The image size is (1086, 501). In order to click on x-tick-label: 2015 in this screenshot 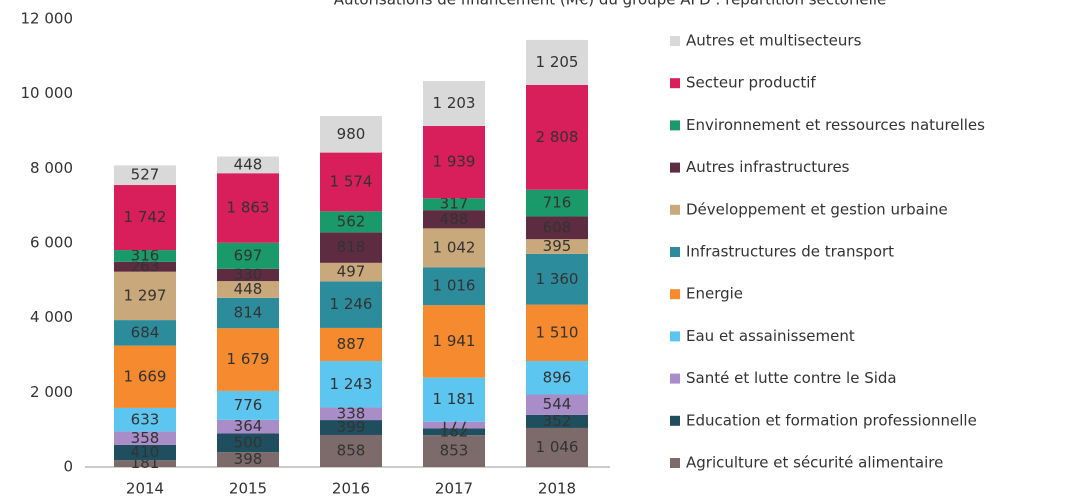, I will do `click(248, 489)`.